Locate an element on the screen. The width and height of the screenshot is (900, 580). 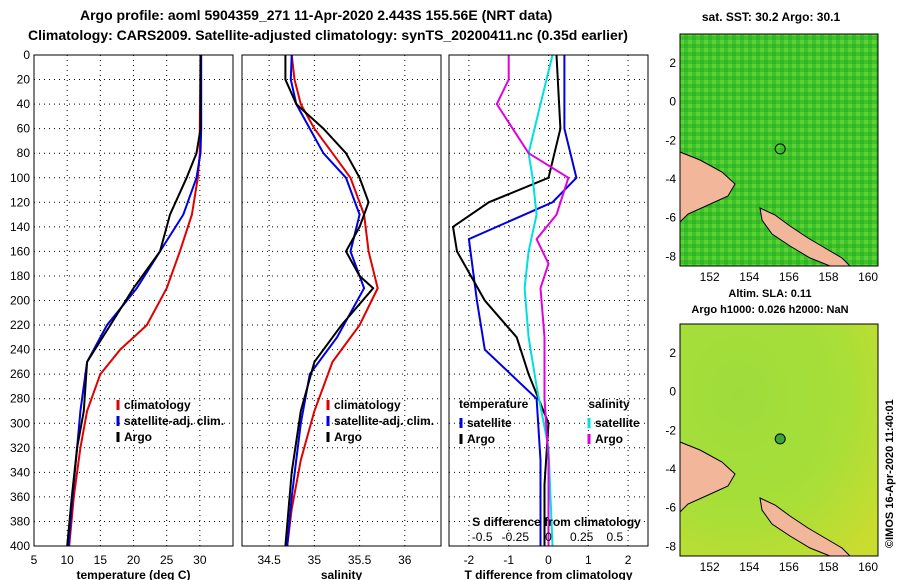
x-axis-label: temperature (deg C) is located at coordinates (133, 574).